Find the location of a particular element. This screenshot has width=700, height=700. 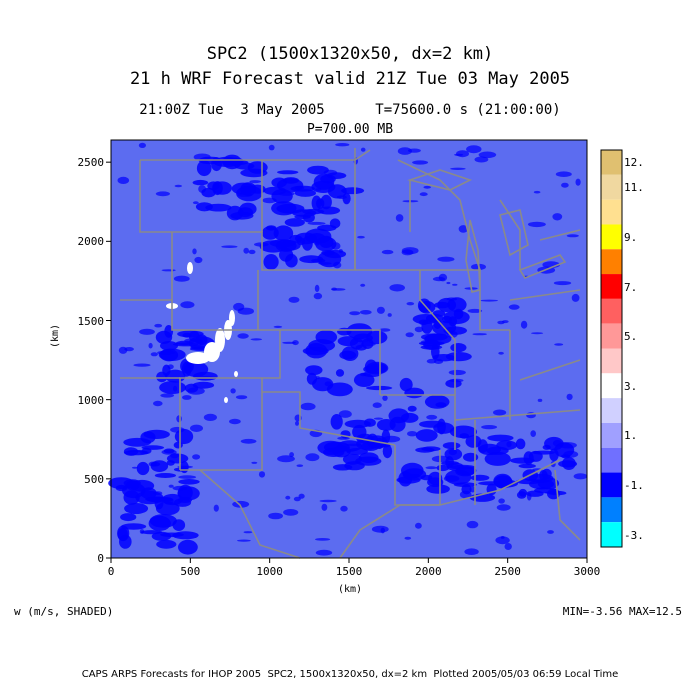

y-tick-label: 1000 is located at coordinates (91, 400).